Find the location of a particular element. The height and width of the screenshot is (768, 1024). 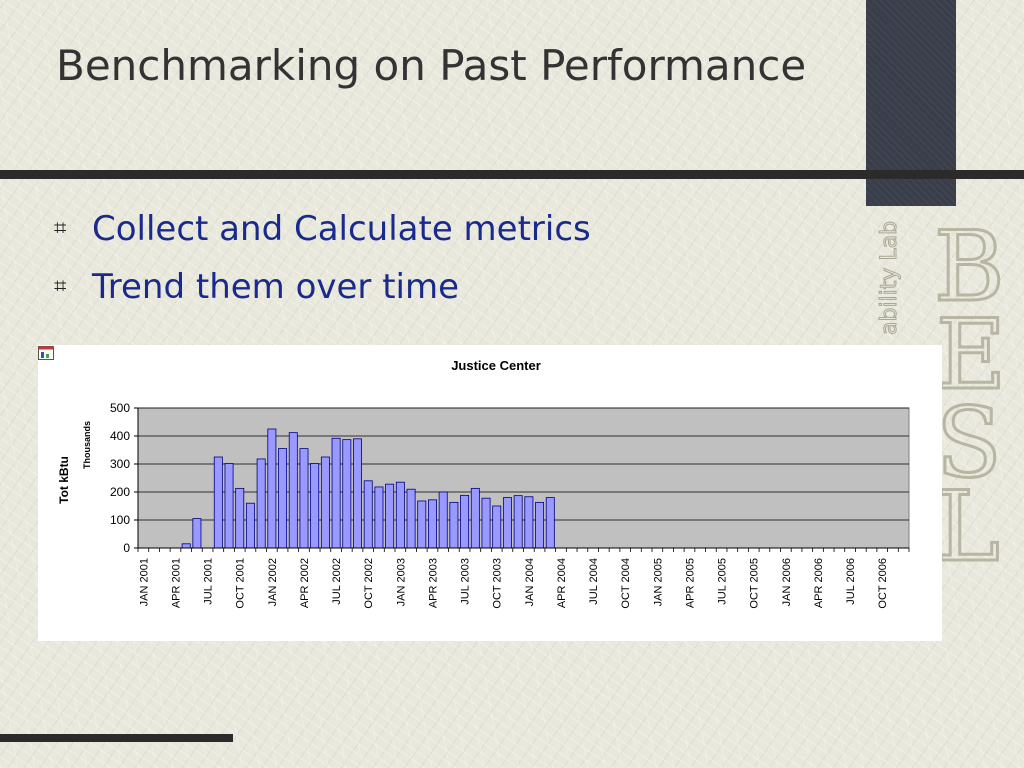

x-tick-label: JAN 2005 is located at coordinates (658, 582).